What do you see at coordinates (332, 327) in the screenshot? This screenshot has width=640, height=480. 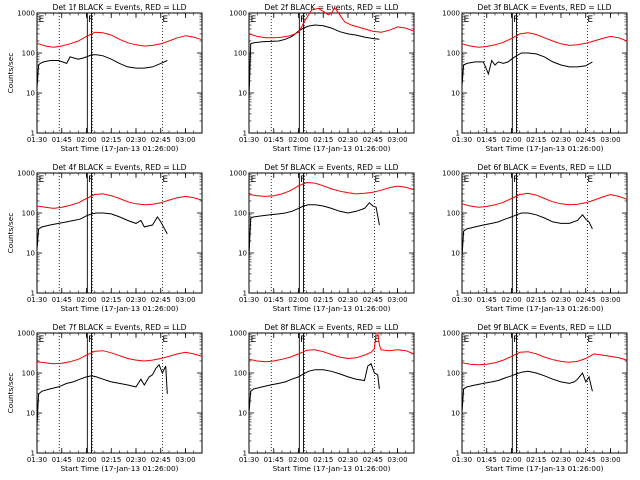 I see `panel-title: Det 8f BLACK = Events, RED = LLD` at bounding box center [332, 327].